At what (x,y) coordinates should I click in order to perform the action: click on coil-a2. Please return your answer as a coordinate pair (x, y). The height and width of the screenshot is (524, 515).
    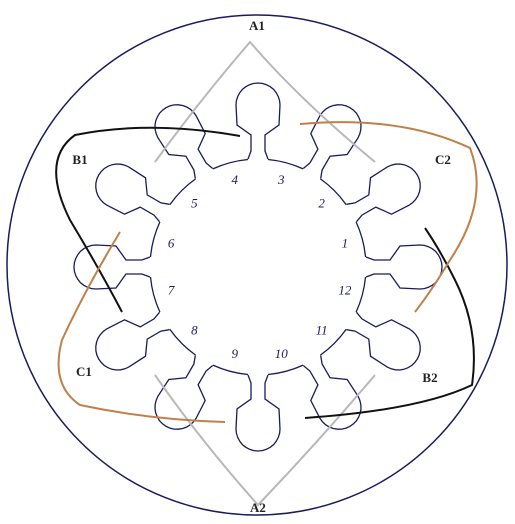
    Looking at the image, I should click on (265, 440).